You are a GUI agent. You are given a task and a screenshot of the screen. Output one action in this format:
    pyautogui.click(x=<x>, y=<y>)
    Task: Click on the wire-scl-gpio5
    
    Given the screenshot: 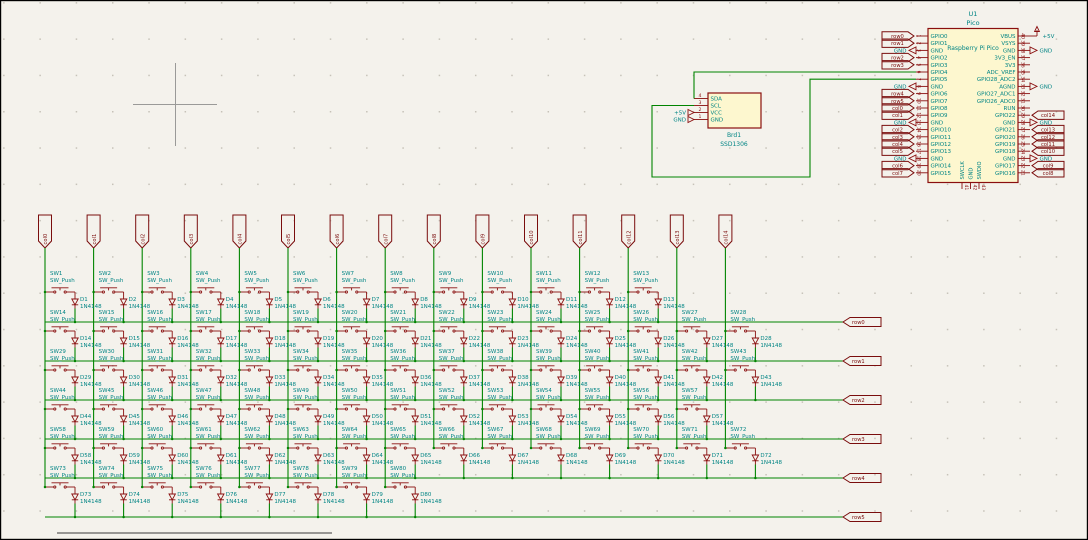 What is the action you would take?
    pyautogui.click(x=783, y=128)
    